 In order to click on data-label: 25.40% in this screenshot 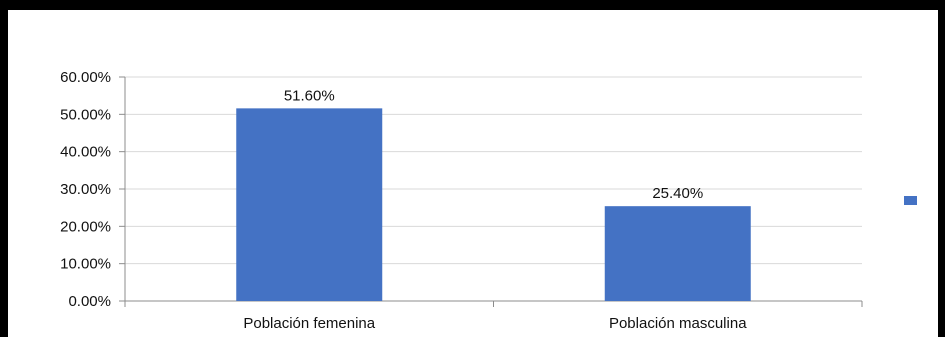, I will do `click(677, 193)`.